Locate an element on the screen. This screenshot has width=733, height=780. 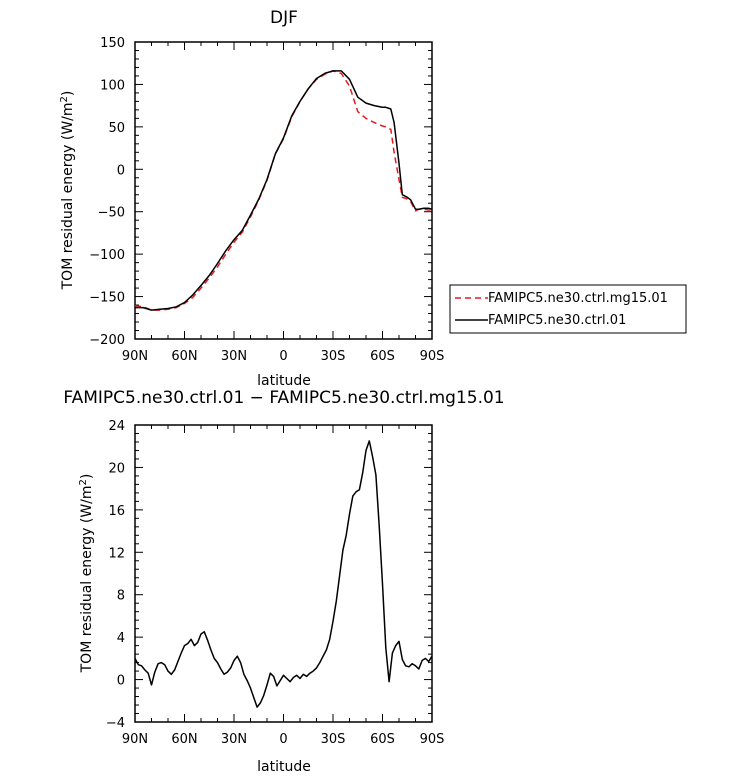
legend-label-ctrl: FAMIPC5.ne30.ctrl.01 is located at coordinates (557, 320).